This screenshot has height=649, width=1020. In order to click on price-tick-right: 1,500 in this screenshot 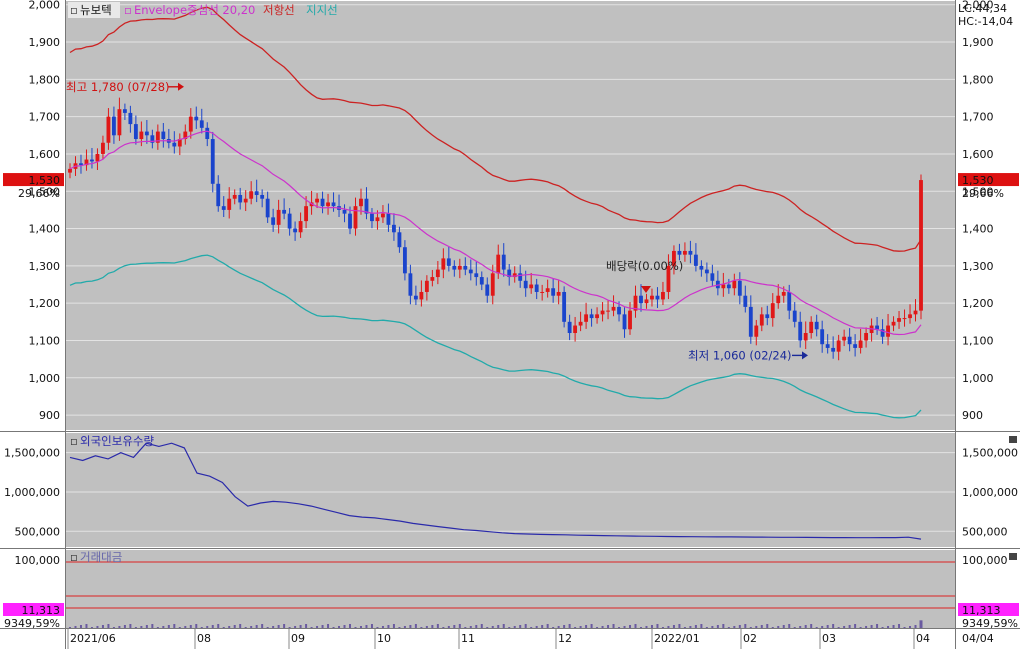, I will do `click(978, 191)`.